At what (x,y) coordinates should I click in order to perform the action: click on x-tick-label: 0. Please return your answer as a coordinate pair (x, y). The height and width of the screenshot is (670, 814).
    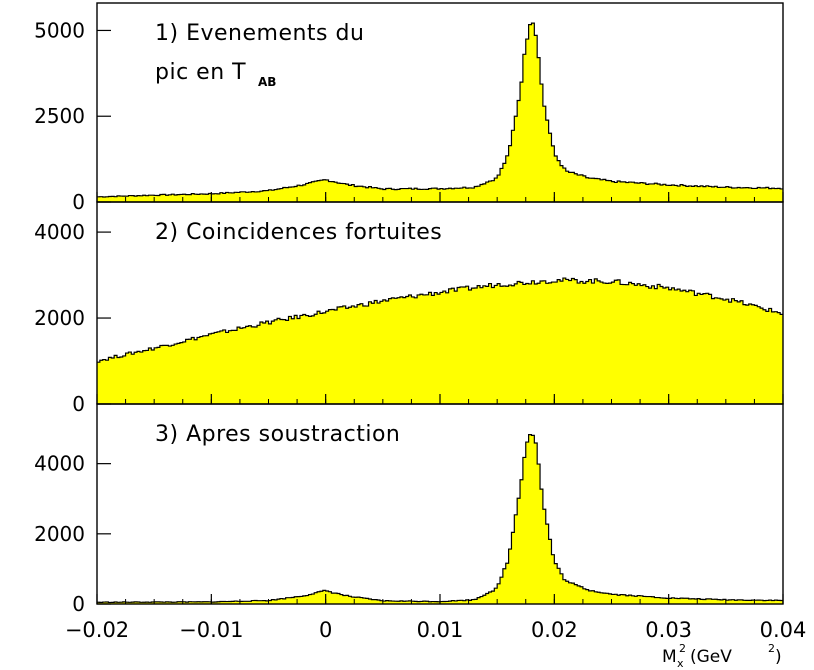
    Looking at the image, I should click on (325, 630).